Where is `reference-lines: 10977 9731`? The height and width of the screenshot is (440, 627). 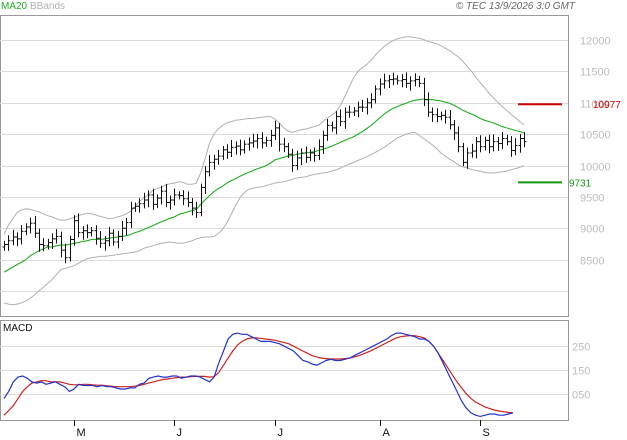 reference-lines: 10977 9731 is located at coordinates (569, 144).